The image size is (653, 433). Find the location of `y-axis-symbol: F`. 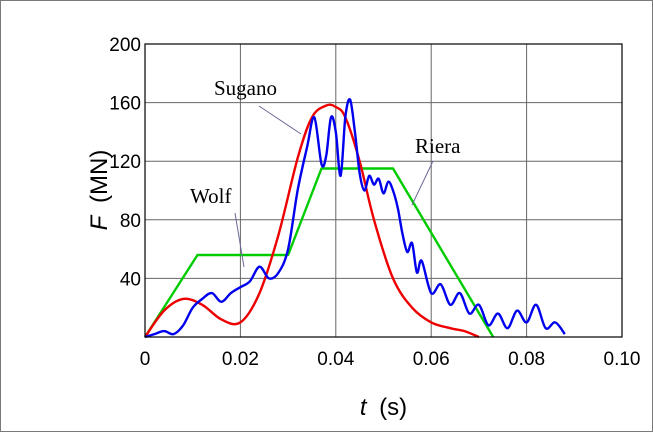

y-axis-symbol: F is located at coordinates (99, 222).